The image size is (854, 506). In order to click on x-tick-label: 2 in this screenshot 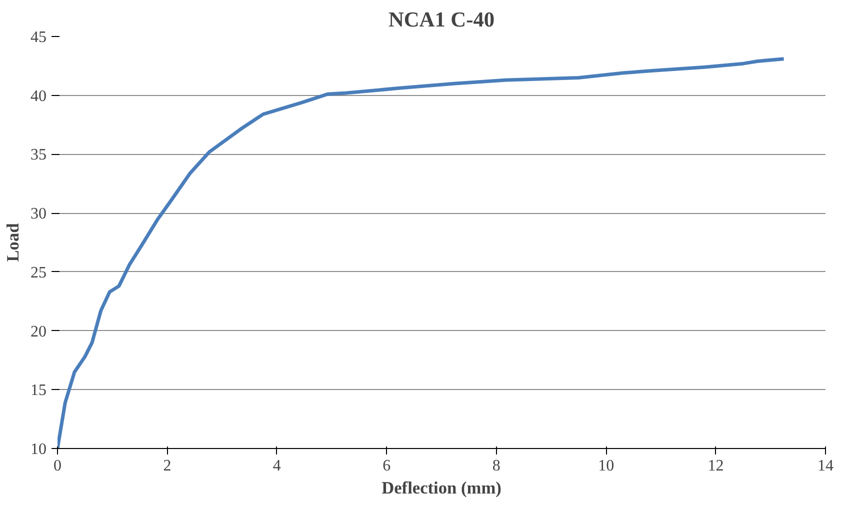, I will do `click(167, 466)`.